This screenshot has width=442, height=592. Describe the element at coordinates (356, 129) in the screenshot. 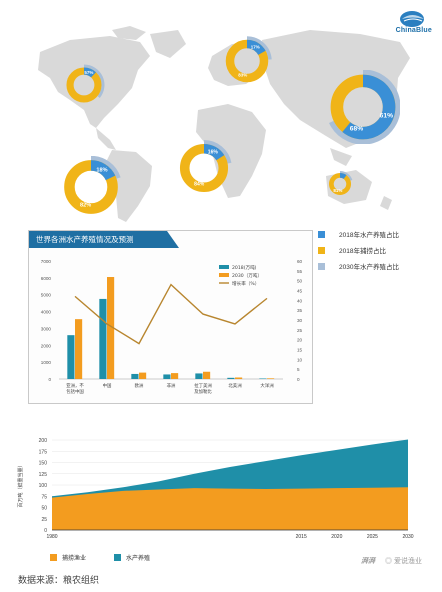

I see `donut-label: 68%` at that location.